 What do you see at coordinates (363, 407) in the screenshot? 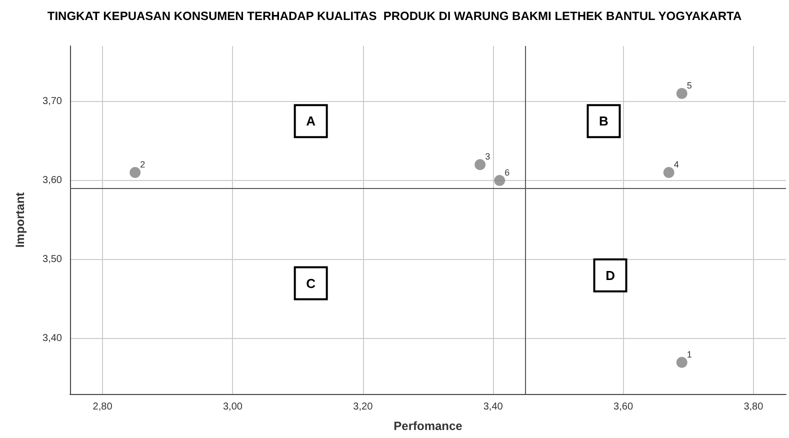
I see `x-tick-label: 3,20` at bounding box center [363, 407].